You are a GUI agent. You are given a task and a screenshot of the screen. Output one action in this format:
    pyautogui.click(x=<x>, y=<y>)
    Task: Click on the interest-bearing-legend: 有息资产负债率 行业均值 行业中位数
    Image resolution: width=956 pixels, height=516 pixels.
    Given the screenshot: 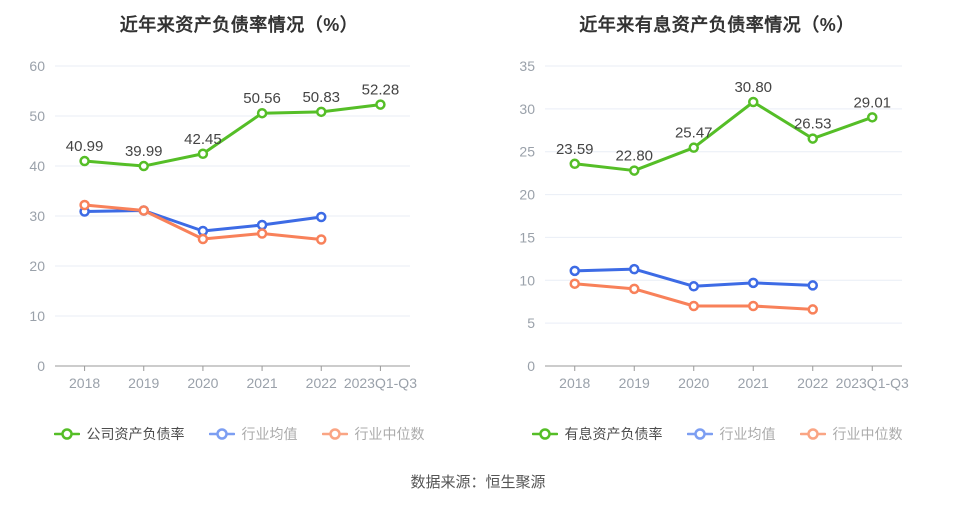 What is the action you would take?
    pyautogui.click(x=717, y=434)
    